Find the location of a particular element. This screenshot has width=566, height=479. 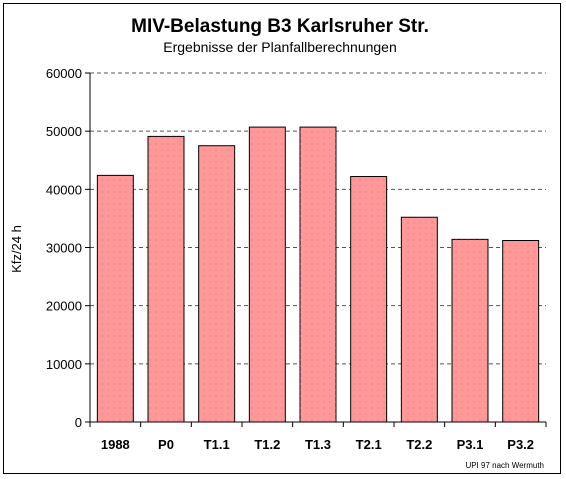

x-tick-label: T1.2 is located at coordinates (267, 444).